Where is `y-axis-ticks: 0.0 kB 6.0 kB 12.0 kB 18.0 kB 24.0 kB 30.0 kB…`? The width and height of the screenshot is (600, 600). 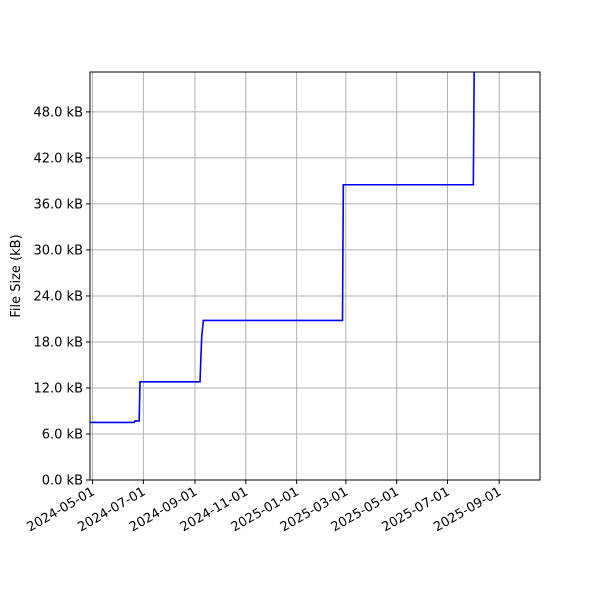
y-axis-ticks: 0.0 kB 6.0 kB 12.0 kB 18.0 kB 24.0 kB 30.0 kB… is located at coordinates (61, 297).